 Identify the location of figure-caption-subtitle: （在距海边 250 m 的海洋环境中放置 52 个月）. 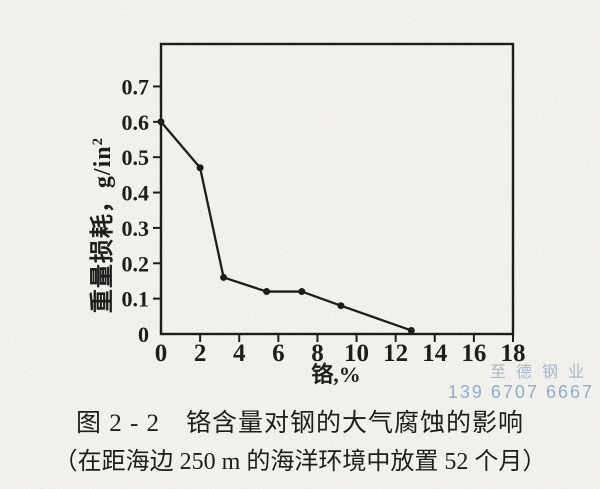
(300, 462).